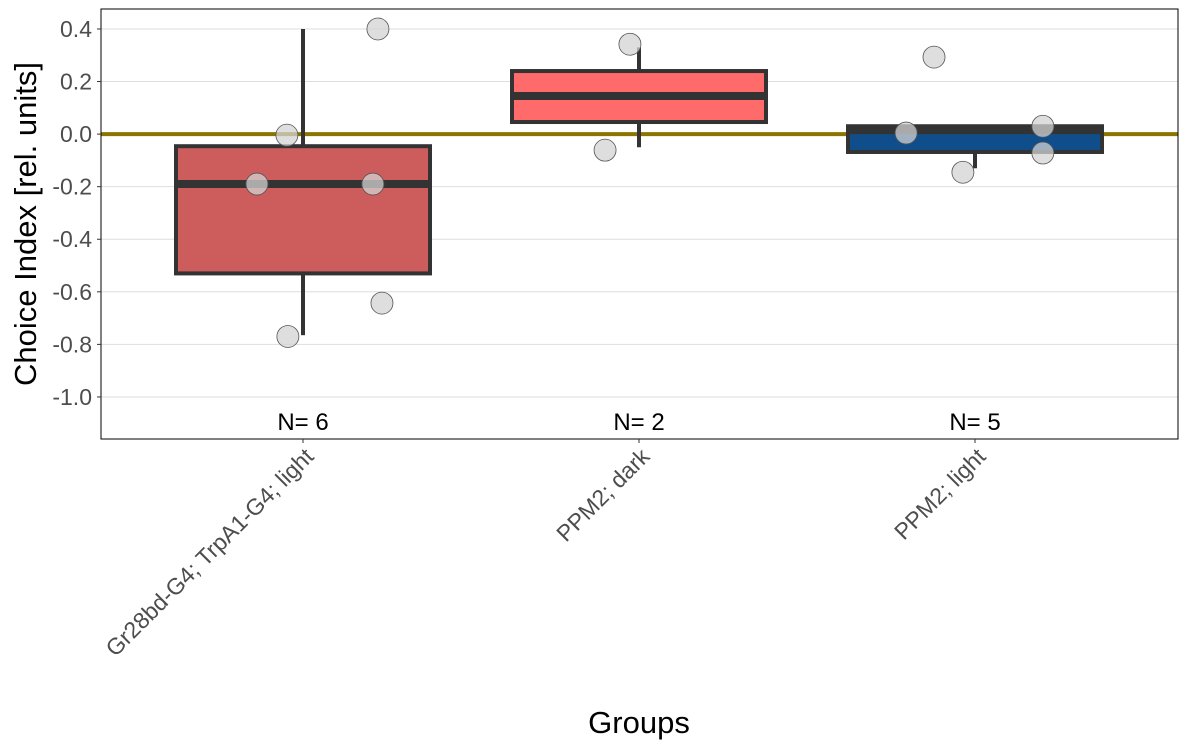 The image size is (1187, 750). Describe the element at coordinates (72, 397) in the screenshot. I see `y-tick-label: -1.0` at that location.